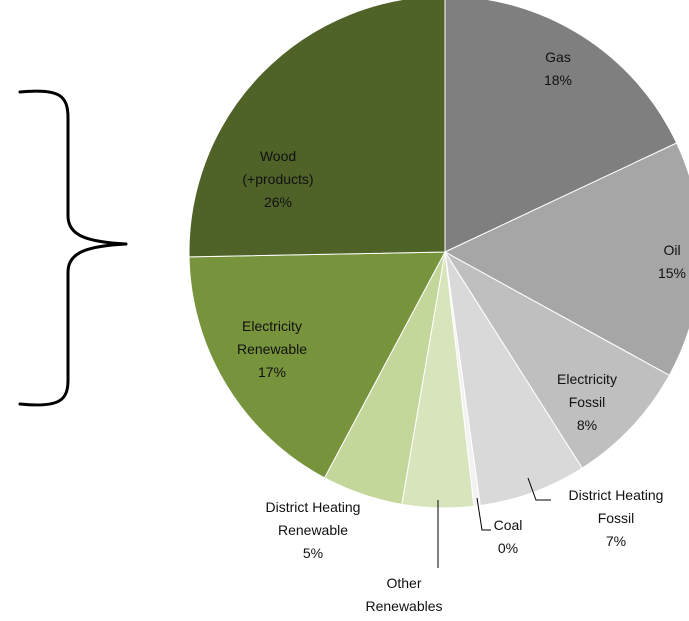  What do you see at coordinates (508, 525) in the screenshot?
I see `slice-label-line: Coal` at bounding box center [508, 525].